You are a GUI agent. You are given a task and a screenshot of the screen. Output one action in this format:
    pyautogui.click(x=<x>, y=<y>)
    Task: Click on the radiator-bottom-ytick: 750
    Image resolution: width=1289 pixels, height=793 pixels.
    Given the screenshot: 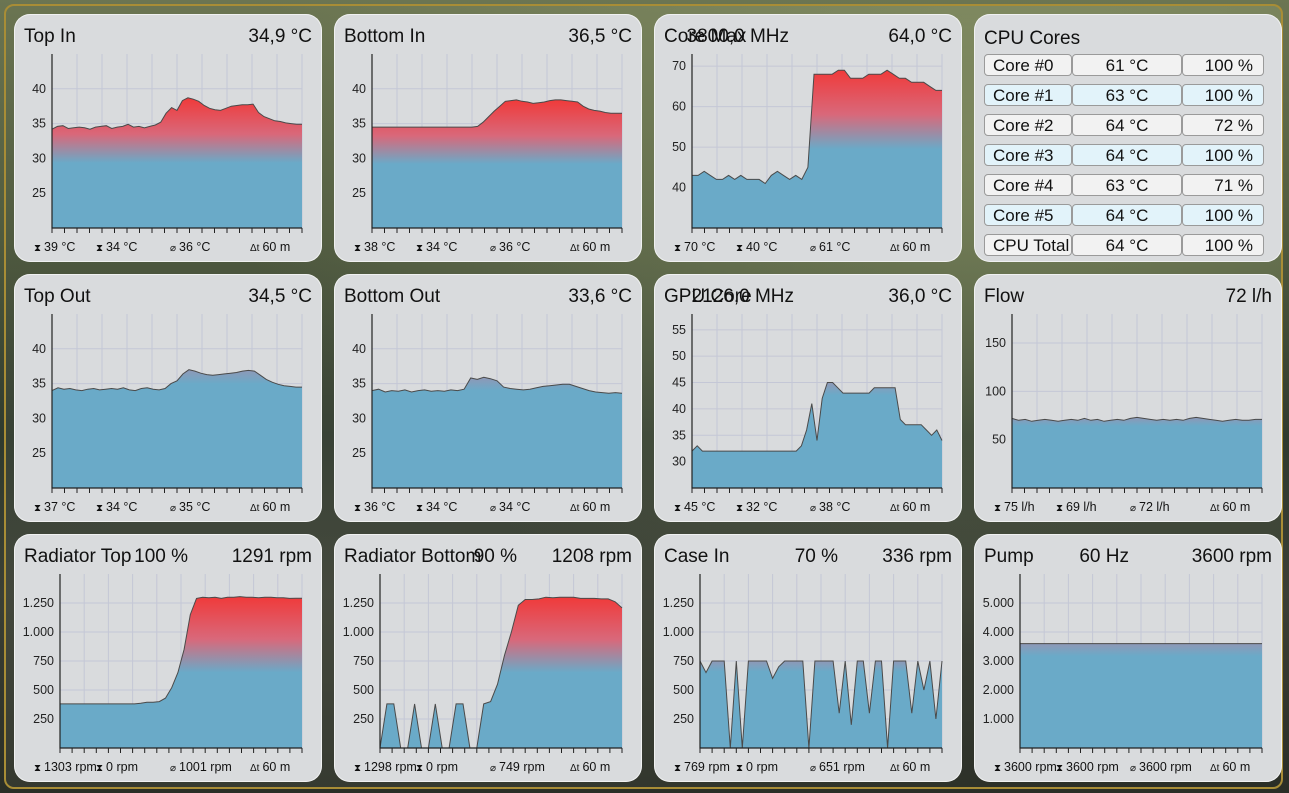 What is the action you would take?
    pyautogui.click(x=363, y=661)
    